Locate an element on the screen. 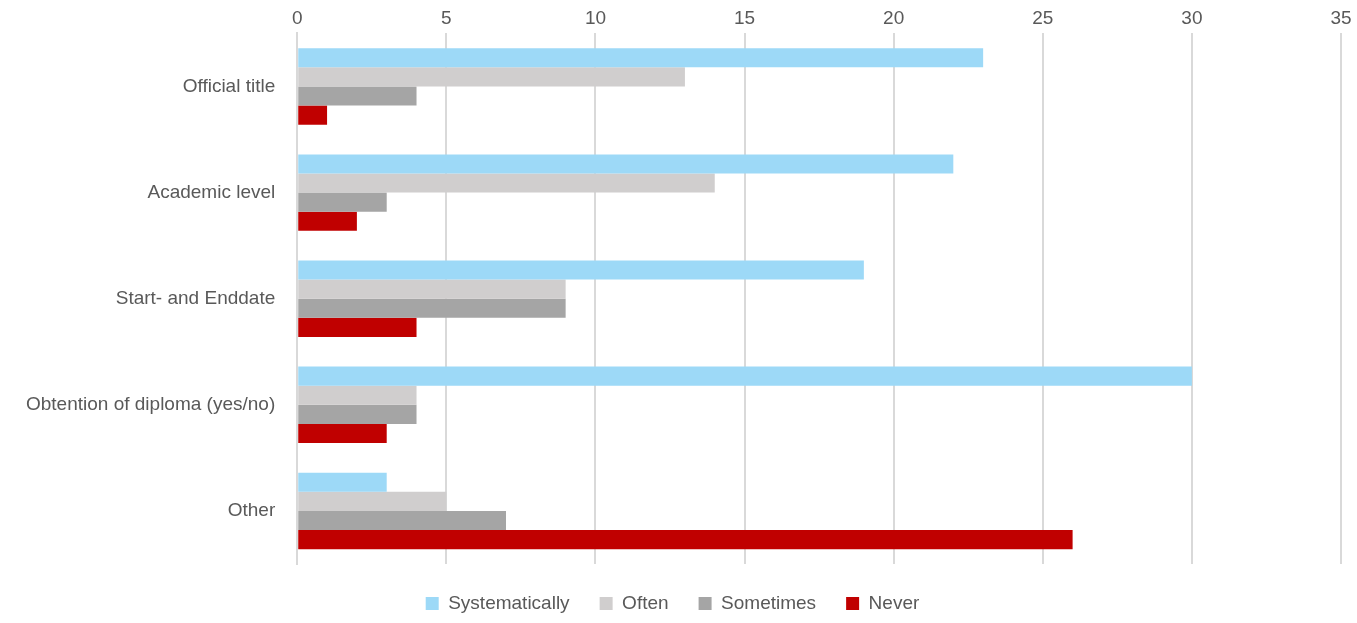  y-tick-label: Academic level is located at coordinates (211, 191).